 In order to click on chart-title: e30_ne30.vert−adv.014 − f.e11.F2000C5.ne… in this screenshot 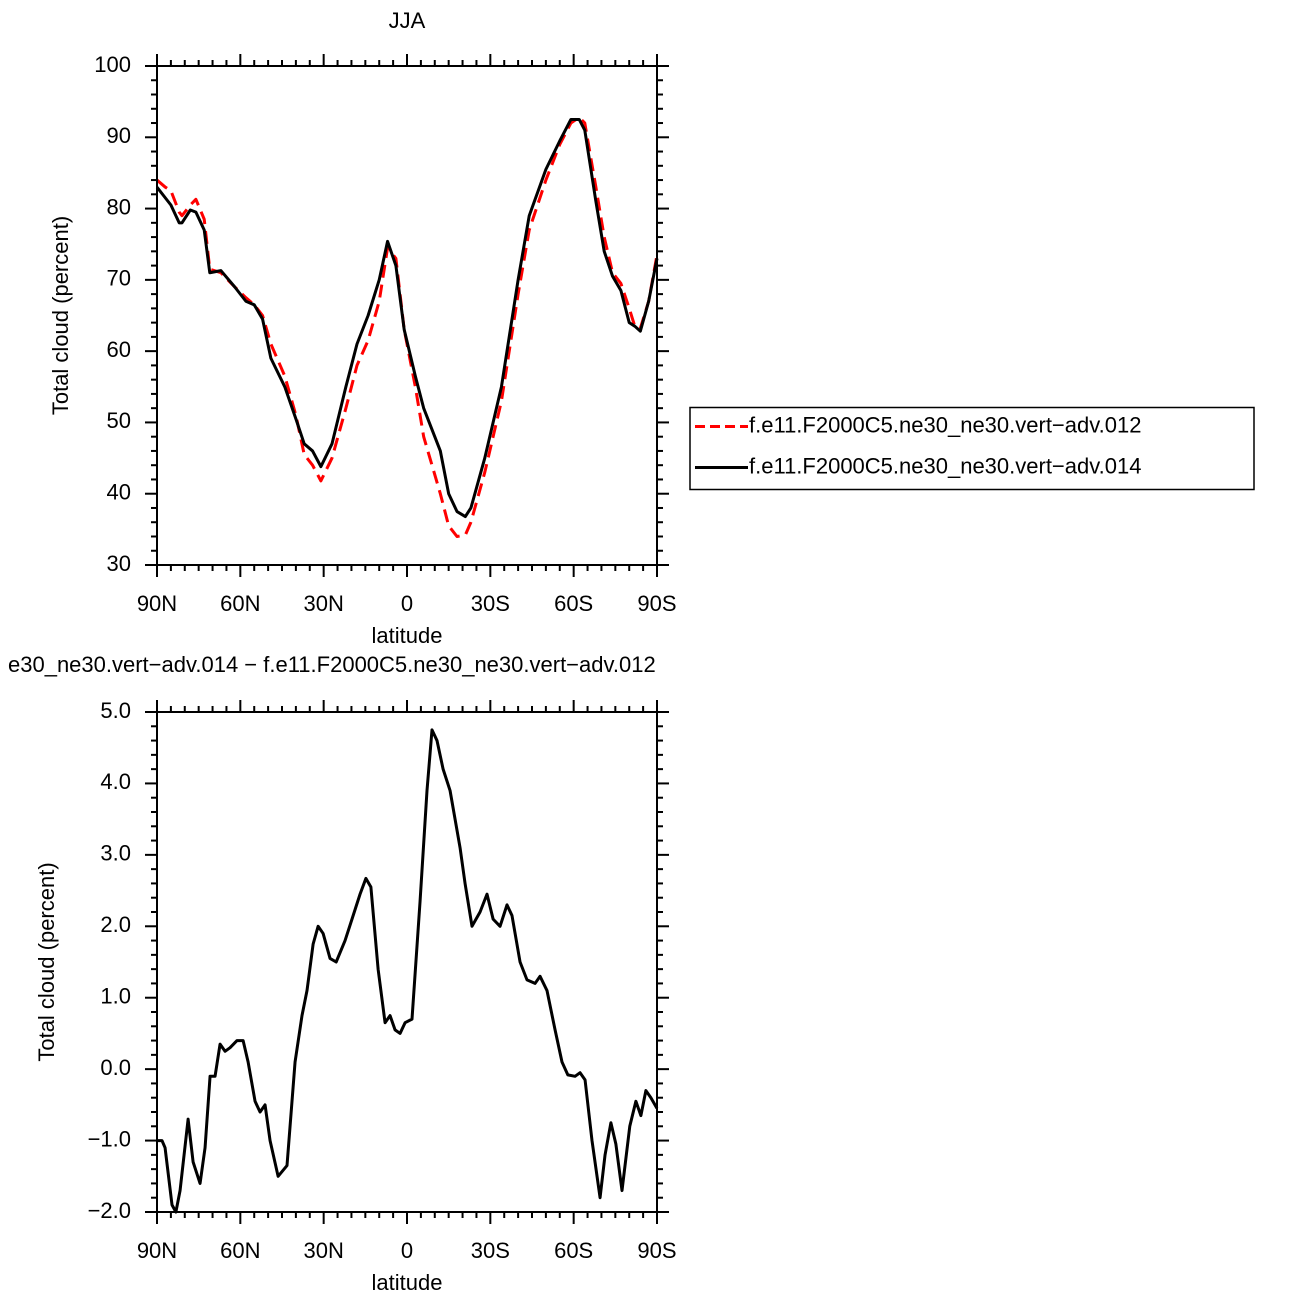, I will do `click(332, 664)`.